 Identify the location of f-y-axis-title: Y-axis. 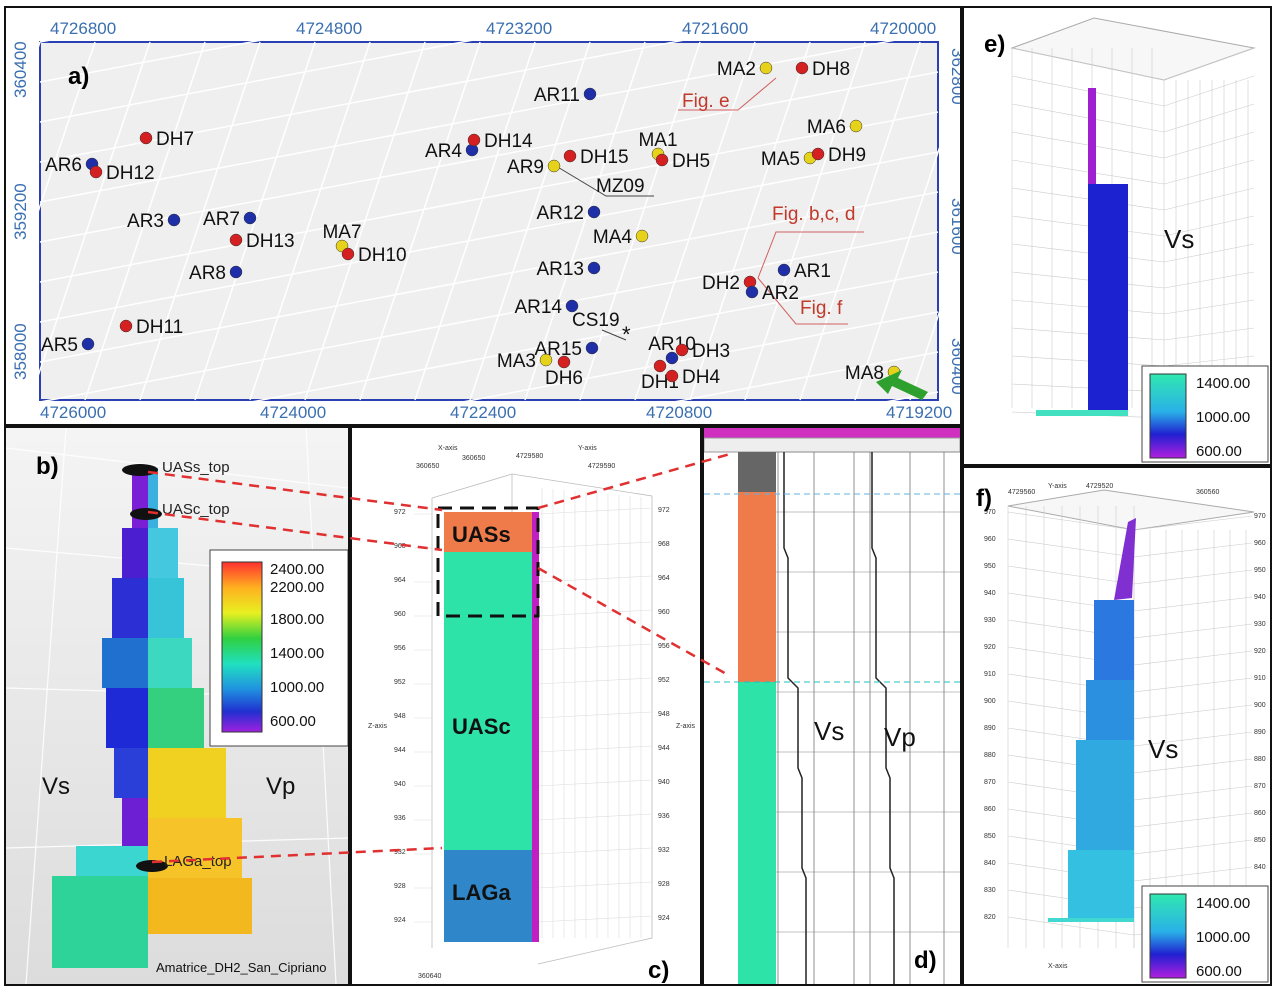
(1057, 486).